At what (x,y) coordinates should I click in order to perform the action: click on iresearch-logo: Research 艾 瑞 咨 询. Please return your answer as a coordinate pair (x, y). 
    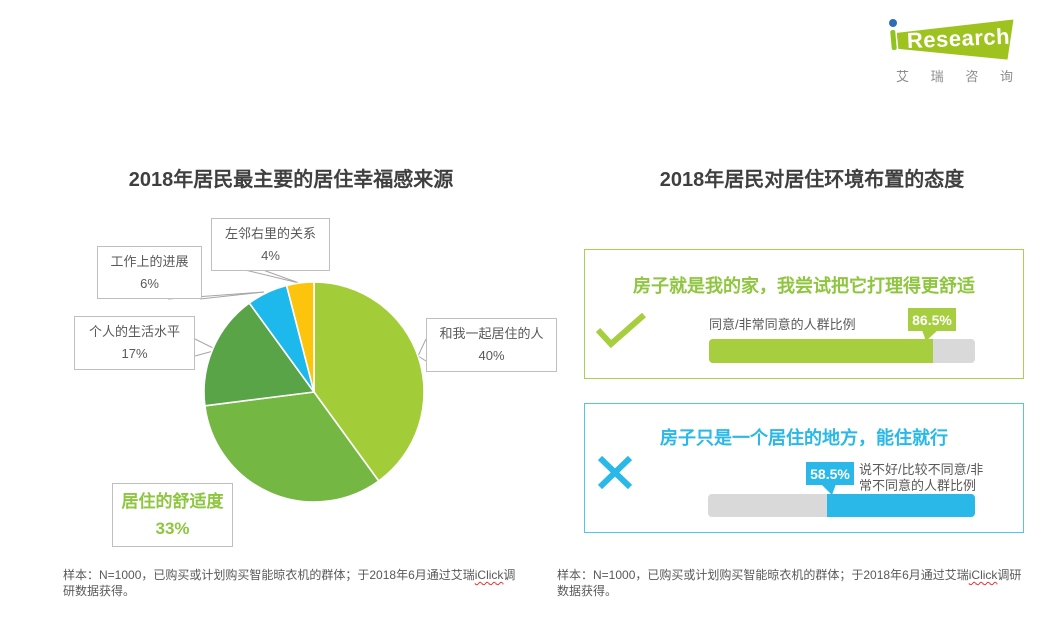
    Looking at the image, I should click on (950, 50).